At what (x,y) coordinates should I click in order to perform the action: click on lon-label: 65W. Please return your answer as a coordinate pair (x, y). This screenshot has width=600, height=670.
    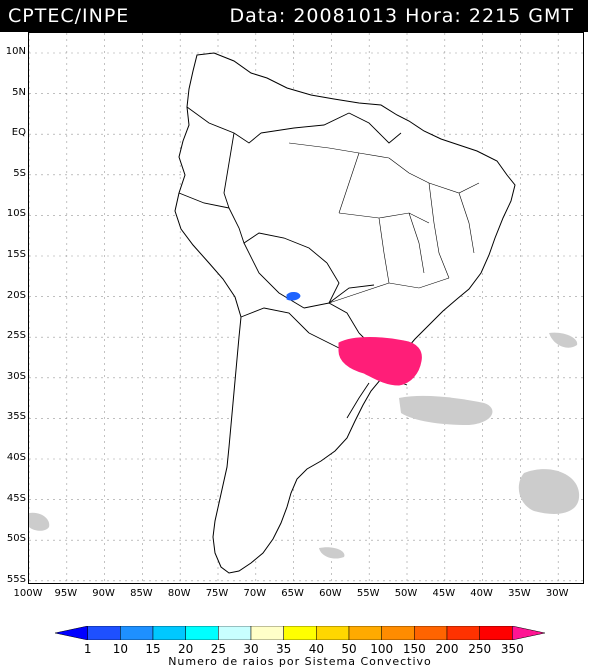
    Looking at the image, I should click on (292, 593).